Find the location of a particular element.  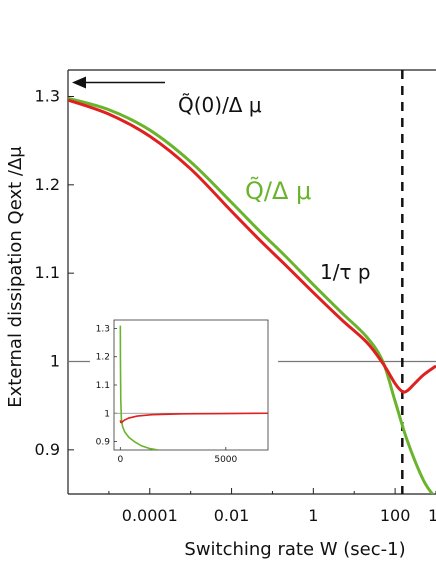

inset-y-tick-label: 1.2 is located at coordinates (103, 358).